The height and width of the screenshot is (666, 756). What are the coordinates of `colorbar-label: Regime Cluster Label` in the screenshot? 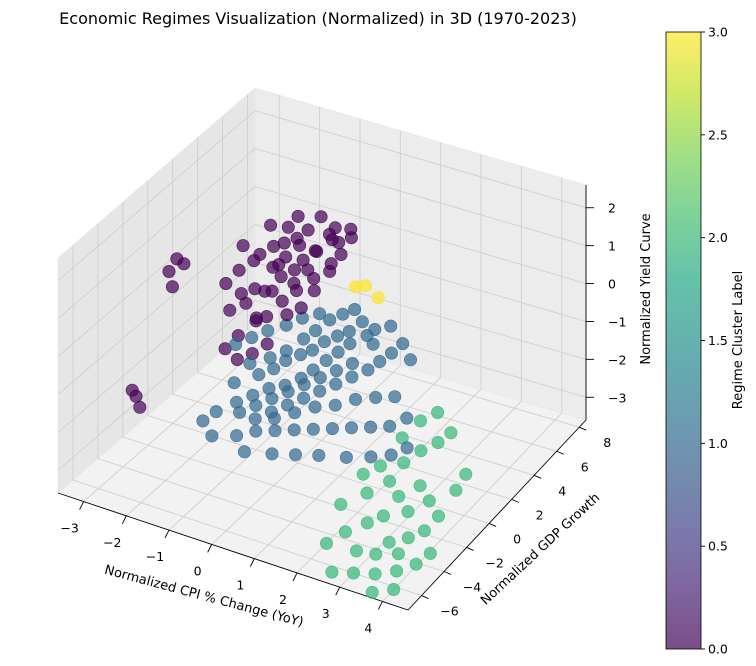 It's located at (738, 340).